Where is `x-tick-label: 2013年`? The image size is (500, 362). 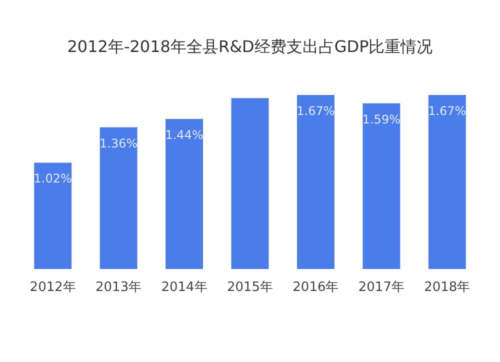
x-tick-label: 2013年 is located at coordinates (119, 287).